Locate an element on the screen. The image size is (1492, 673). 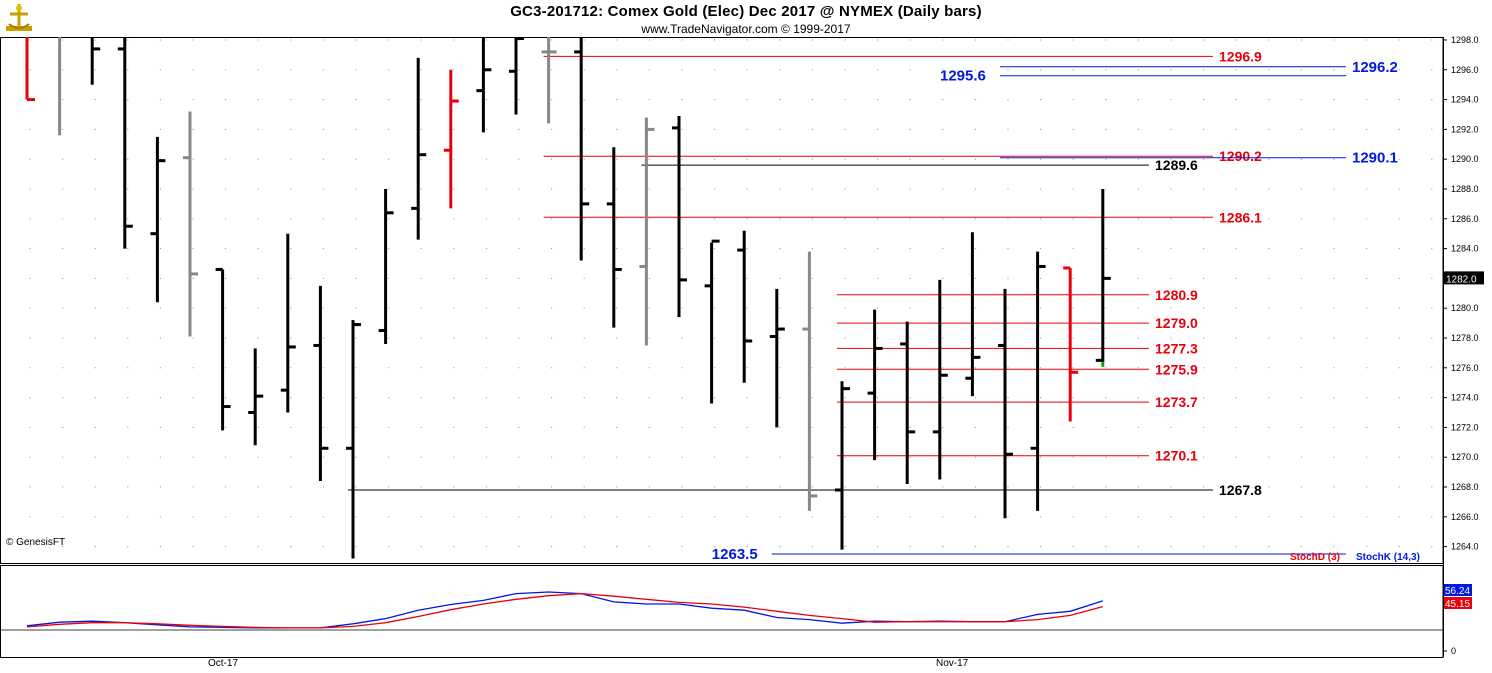
level-label: 1290.2 is located at coordinates (1240, 156).